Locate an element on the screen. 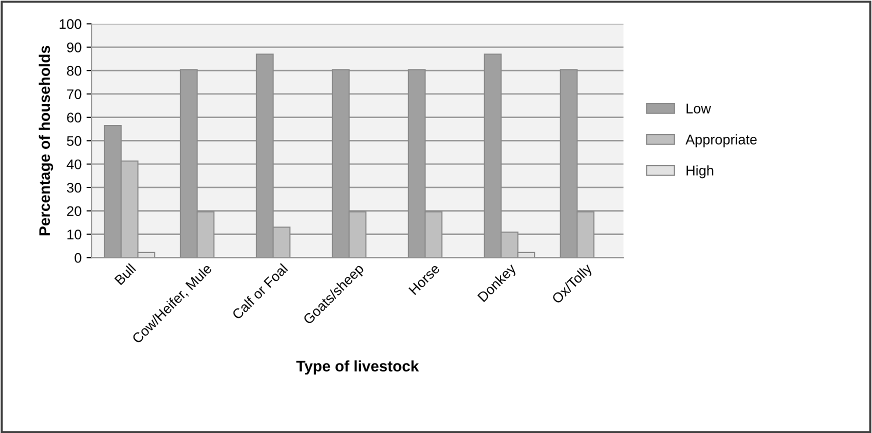 The height and width of the screenshot is (433, 872). y-tick-label: 90 is located at coordinates (74, 47).